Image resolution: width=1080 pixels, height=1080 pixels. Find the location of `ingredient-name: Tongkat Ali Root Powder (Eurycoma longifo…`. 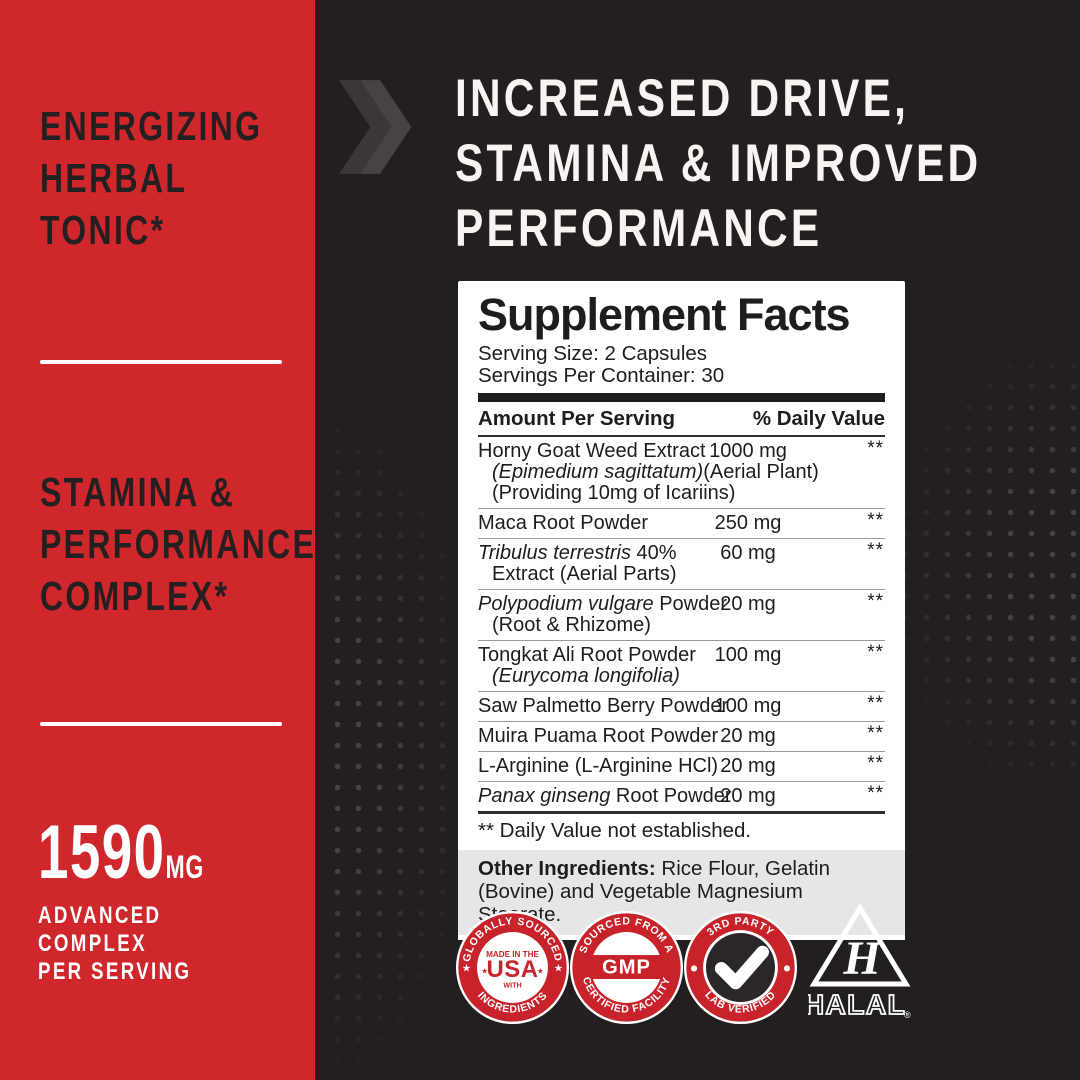

ingredient-name: Tongkat Ali Root Powder (Eurycoma longifo… is located at coordinates (681, 666).